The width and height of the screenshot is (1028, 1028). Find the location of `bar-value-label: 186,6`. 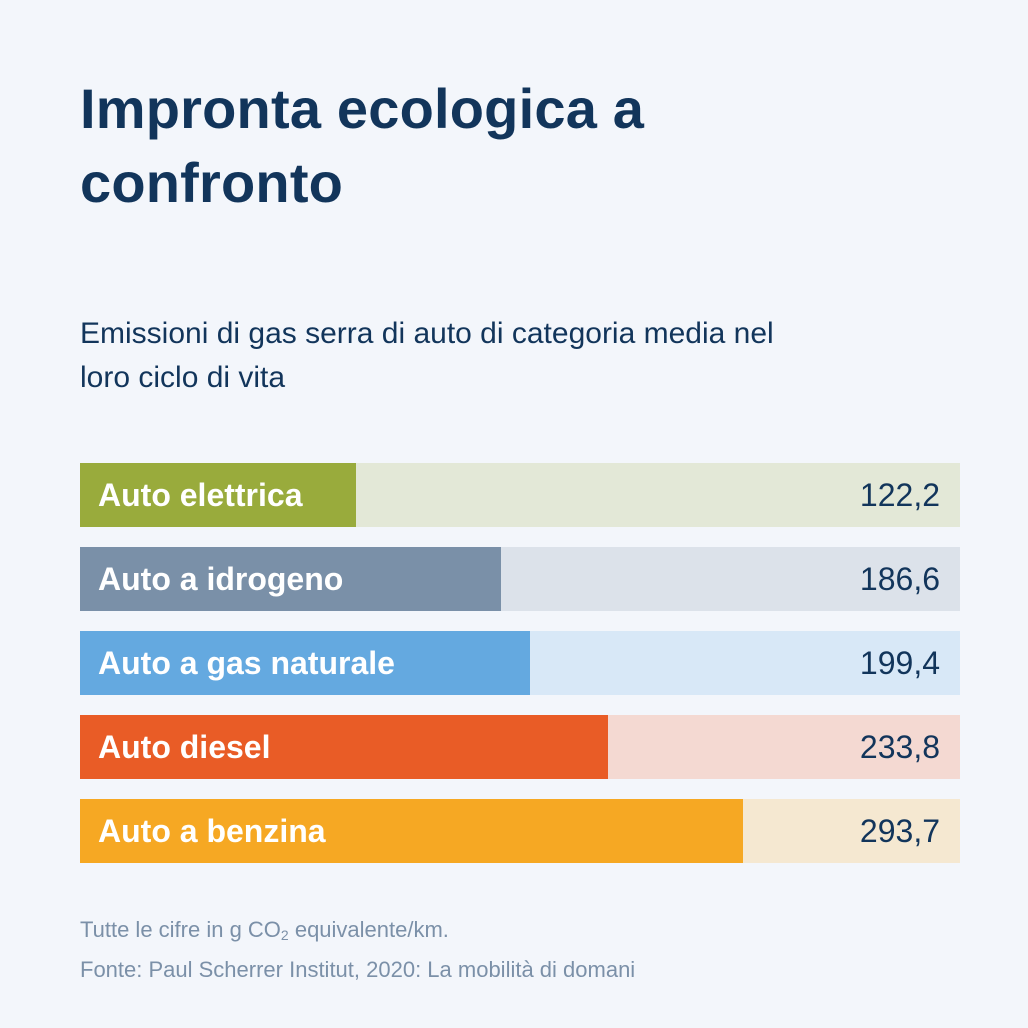

bar-value-label: 186,6 is located at coordinates (899, 579).